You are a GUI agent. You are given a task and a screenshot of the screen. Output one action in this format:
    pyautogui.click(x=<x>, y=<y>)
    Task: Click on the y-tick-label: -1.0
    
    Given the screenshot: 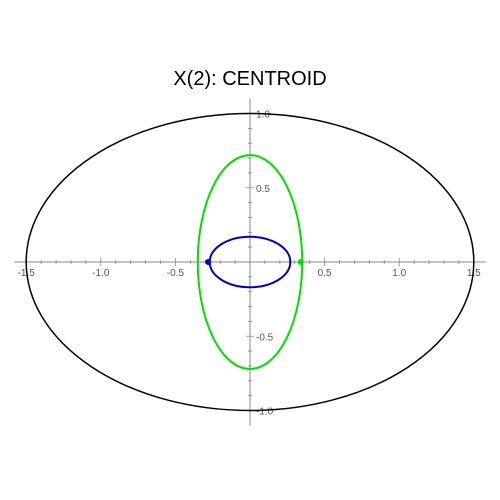 What is the action you would take?
    pyautogui.click(x=265, y=412)
    